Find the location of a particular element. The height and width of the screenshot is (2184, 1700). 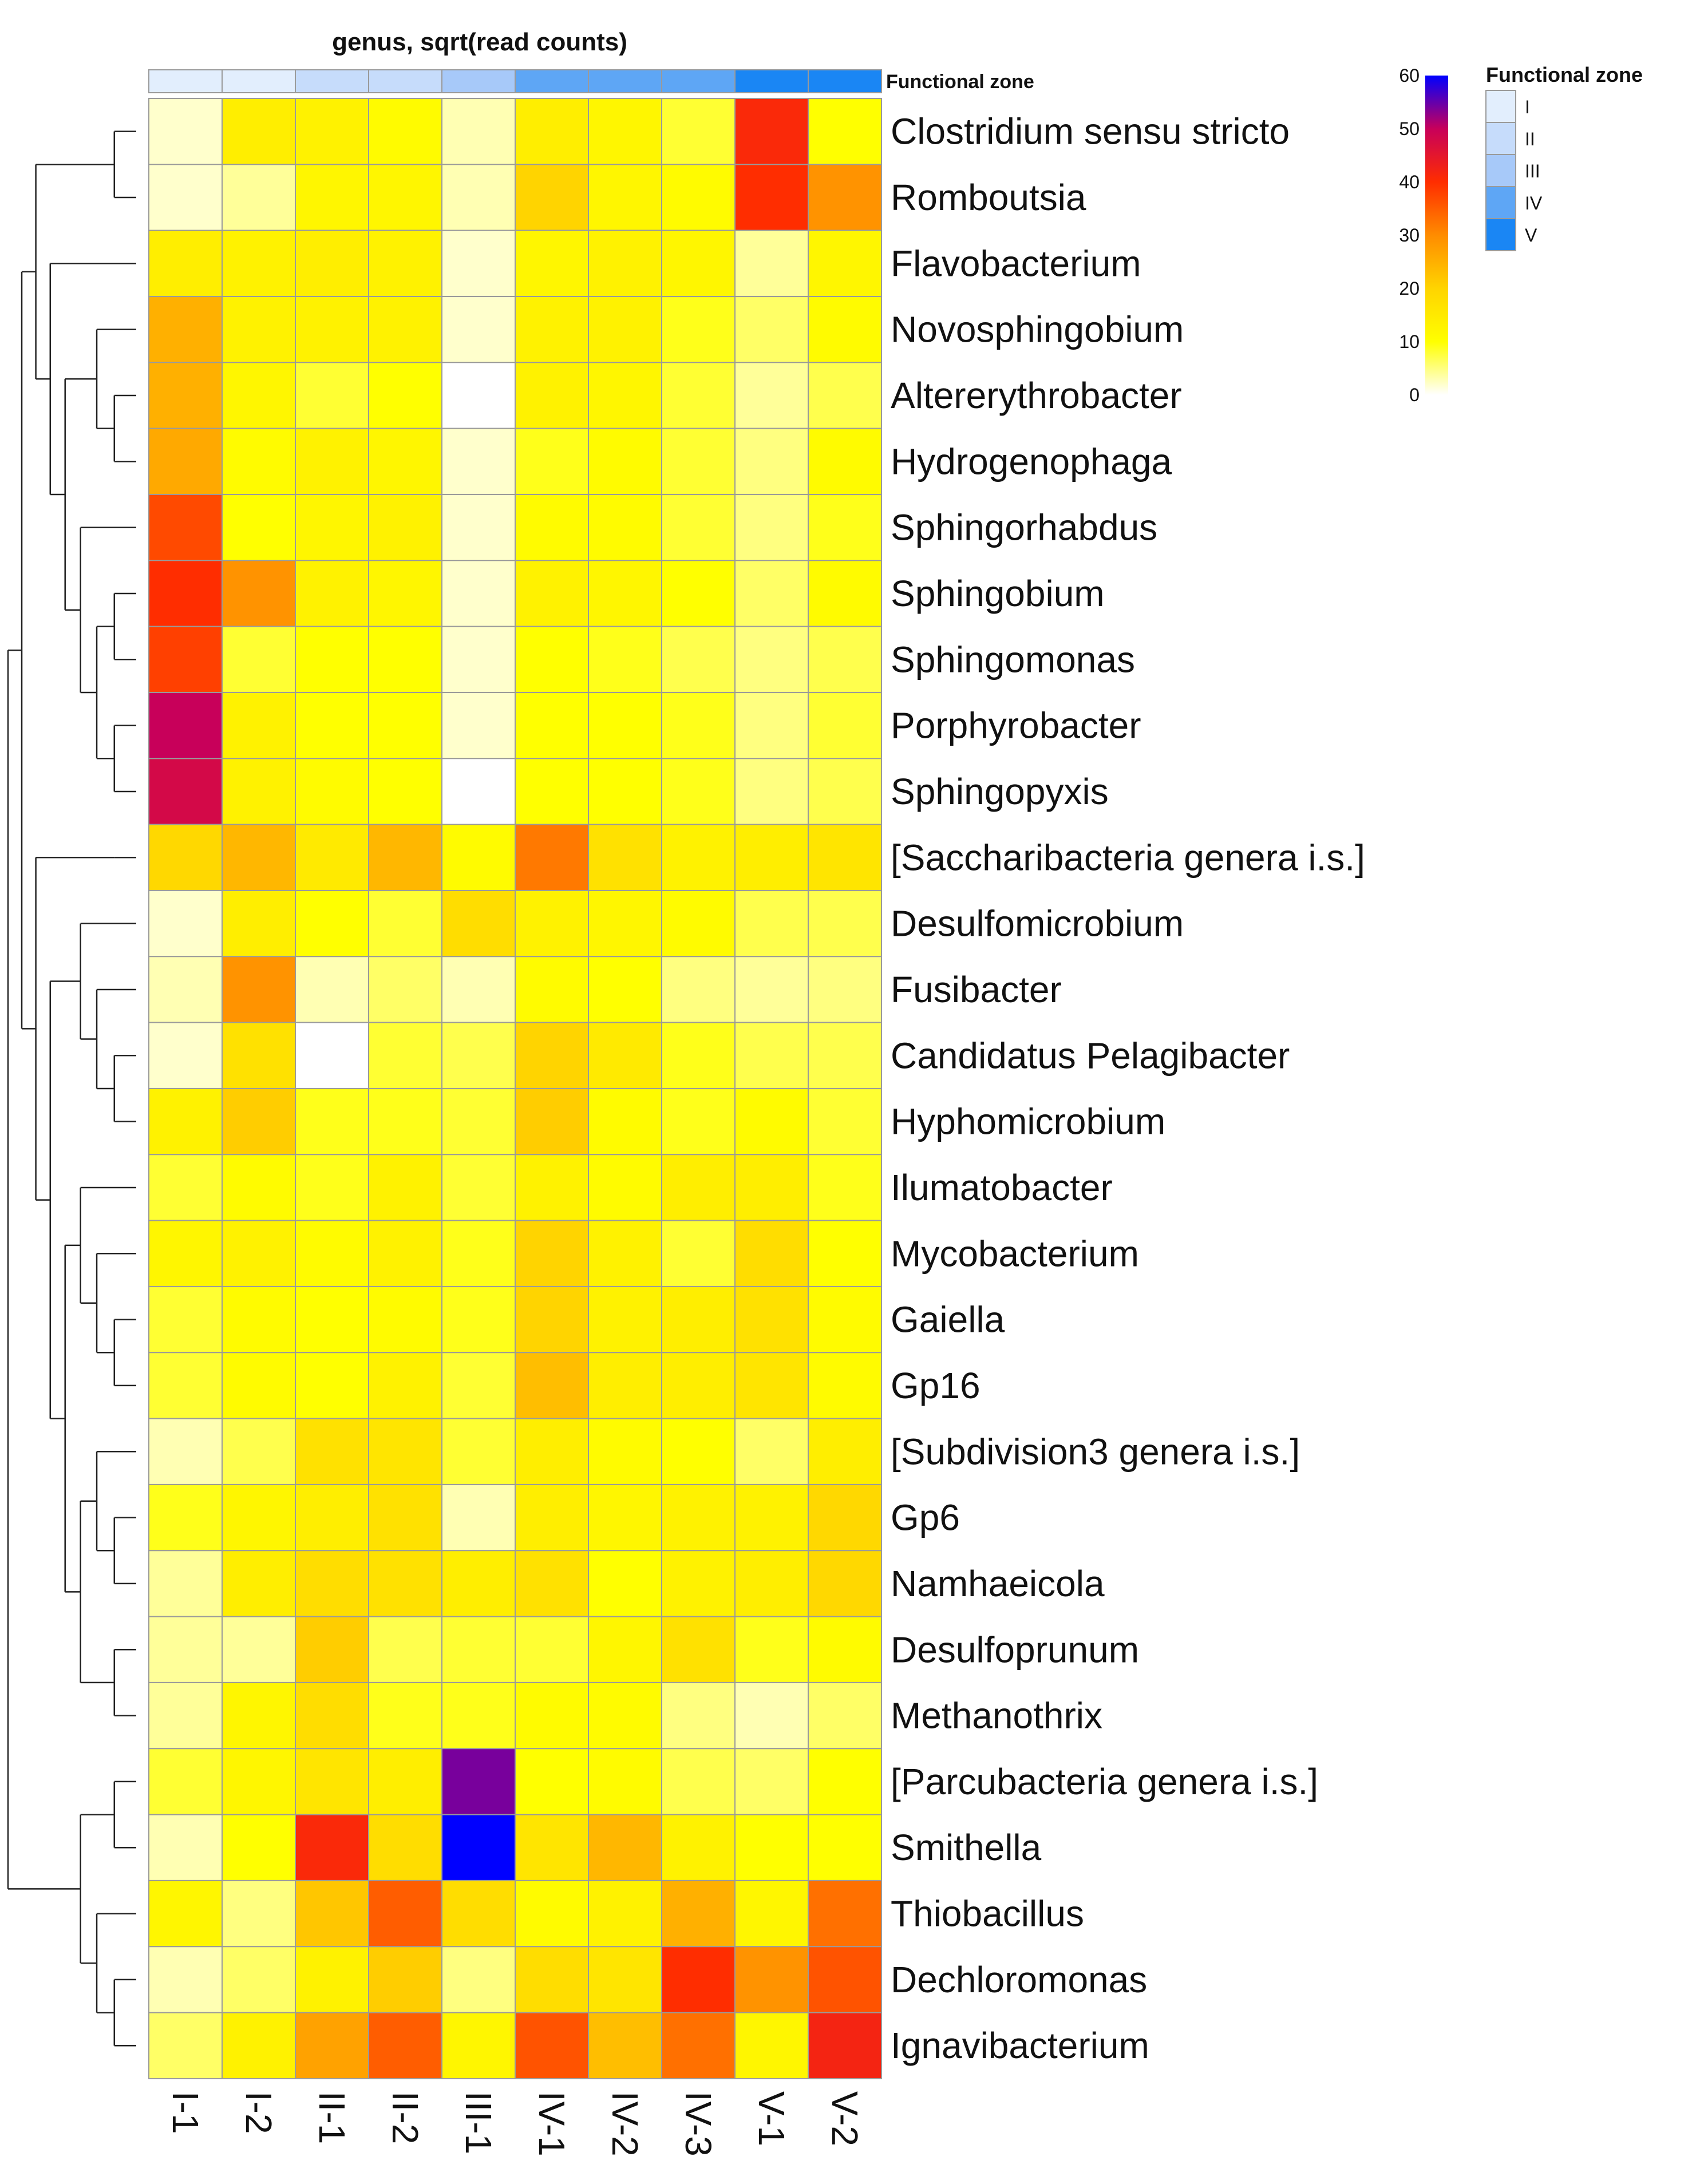

row-label-sphingomonas: Sphingomonas is located at coordinates (1013, 659).